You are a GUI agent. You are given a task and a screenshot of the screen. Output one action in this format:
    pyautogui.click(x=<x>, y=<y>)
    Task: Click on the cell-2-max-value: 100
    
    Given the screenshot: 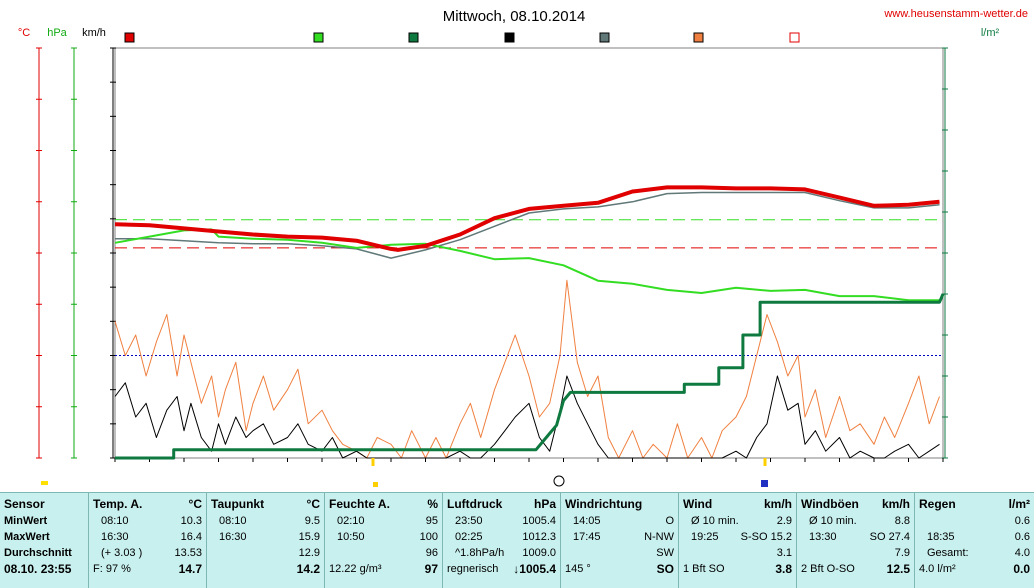 What is the action you would take?
    pyautogui.click(x=428, y=537)
    